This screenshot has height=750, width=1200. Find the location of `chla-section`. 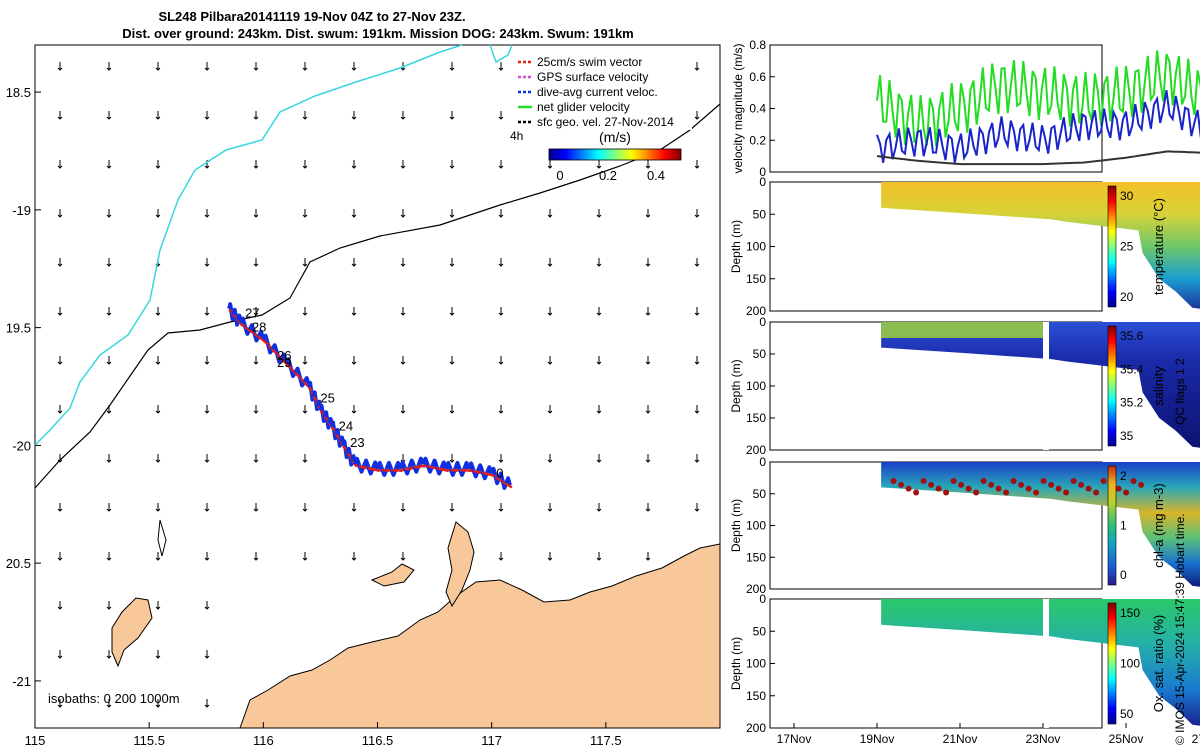

chla-section is located at coordinates (1040, 524).